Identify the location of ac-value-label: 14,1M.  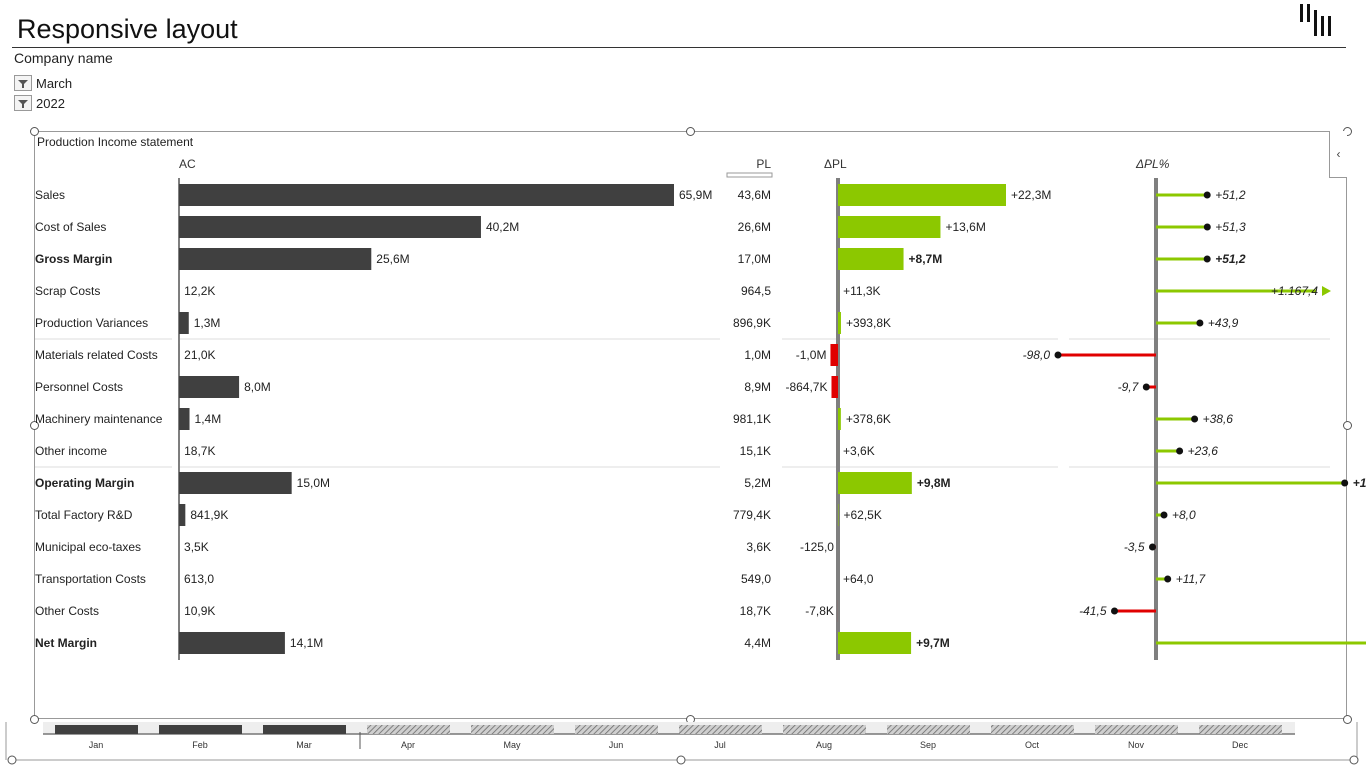
(306, 643).